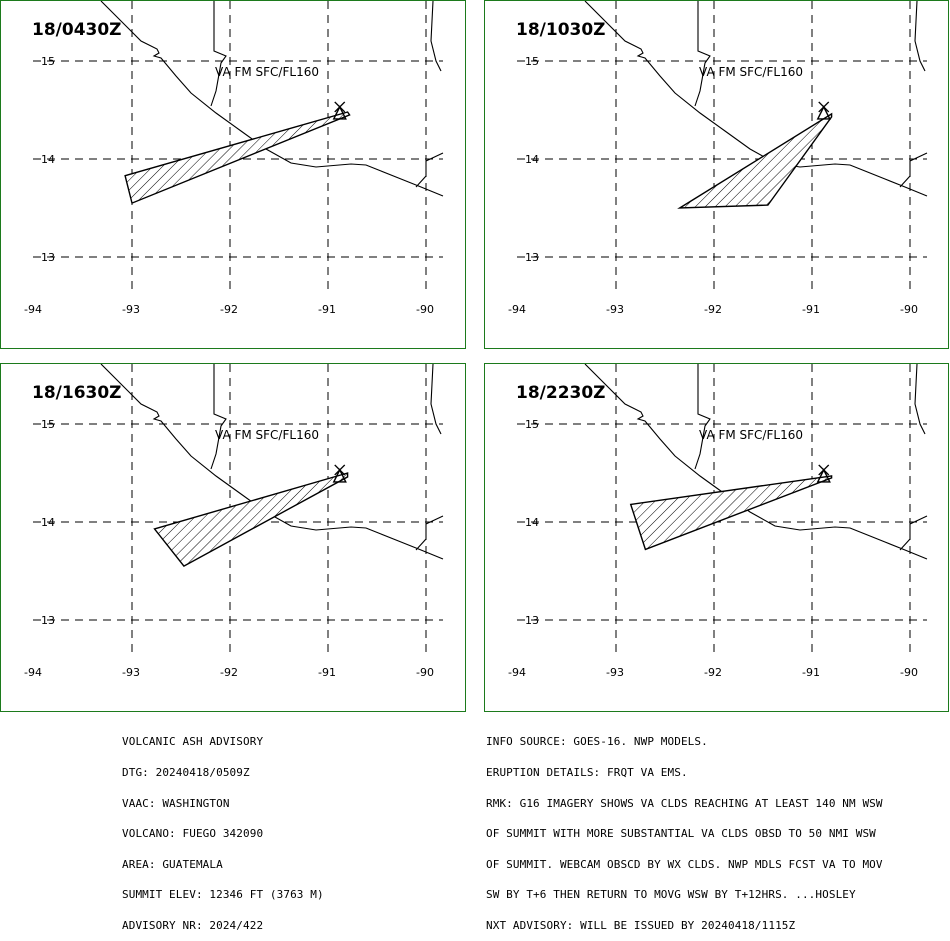 The width and height of the screenshot is (950, 941). What do you see at coordinates (561, 393) in the screenshot?
I see `time-label: 18/2230Z` at bounding box center [561, 393].